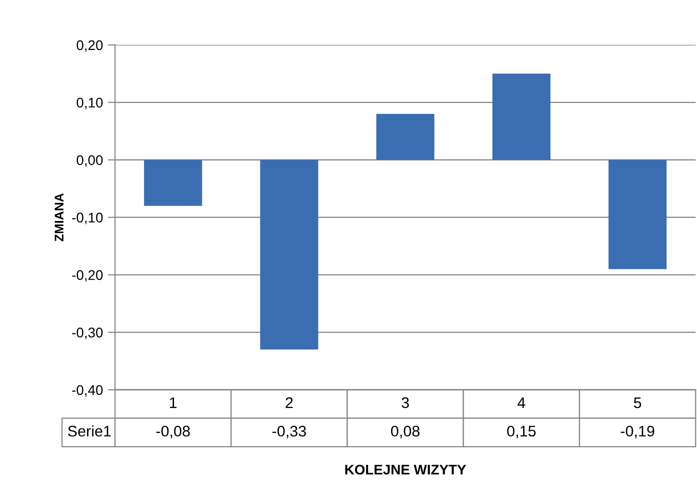 The image size is (697, 483). Describe the element at coordinates (87, 276) in the screenshot. I see `y-tick-label: -0,20` at that location.